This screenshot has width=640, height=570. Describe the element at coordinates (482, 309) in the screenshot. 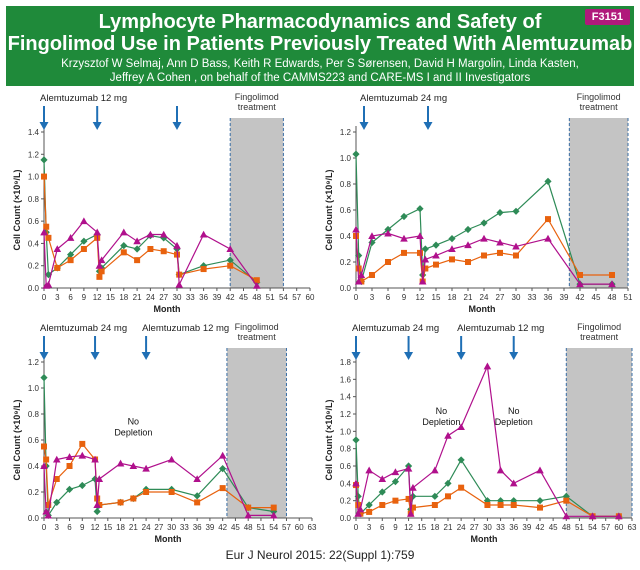

I see `chart-1-x-axis-title: Month` at that location.